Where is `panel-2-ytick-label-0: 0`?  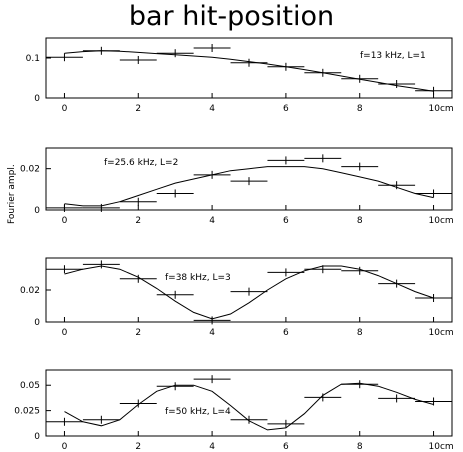 panel-2-ytick-label-0: 0 is located at coordinates (37, 211).